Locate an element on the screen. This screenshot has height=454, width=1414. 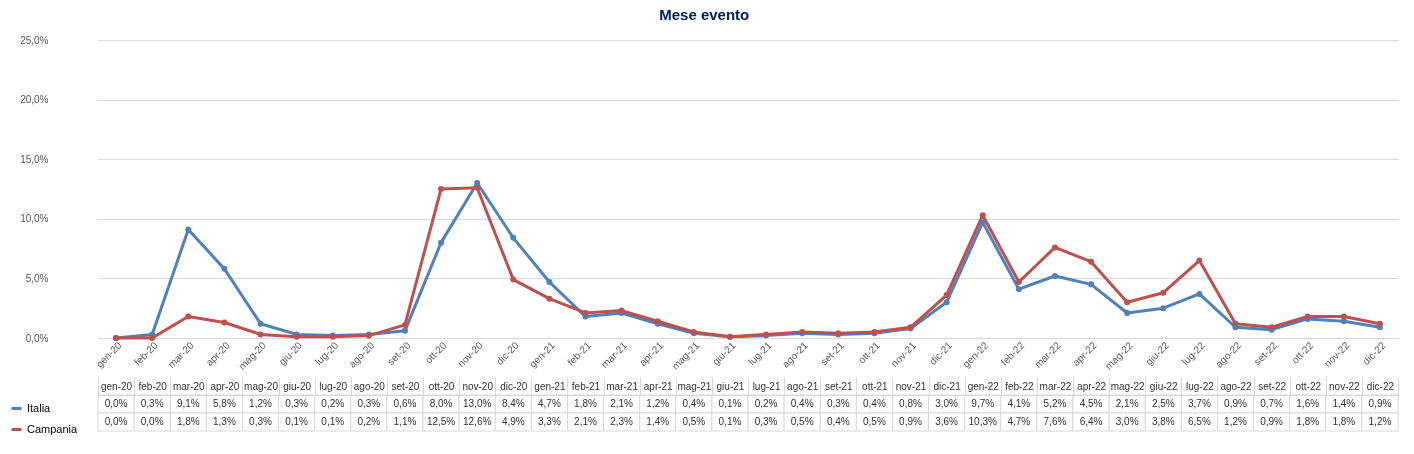
category-label: set-22 is located at coordinates (1272, 386).